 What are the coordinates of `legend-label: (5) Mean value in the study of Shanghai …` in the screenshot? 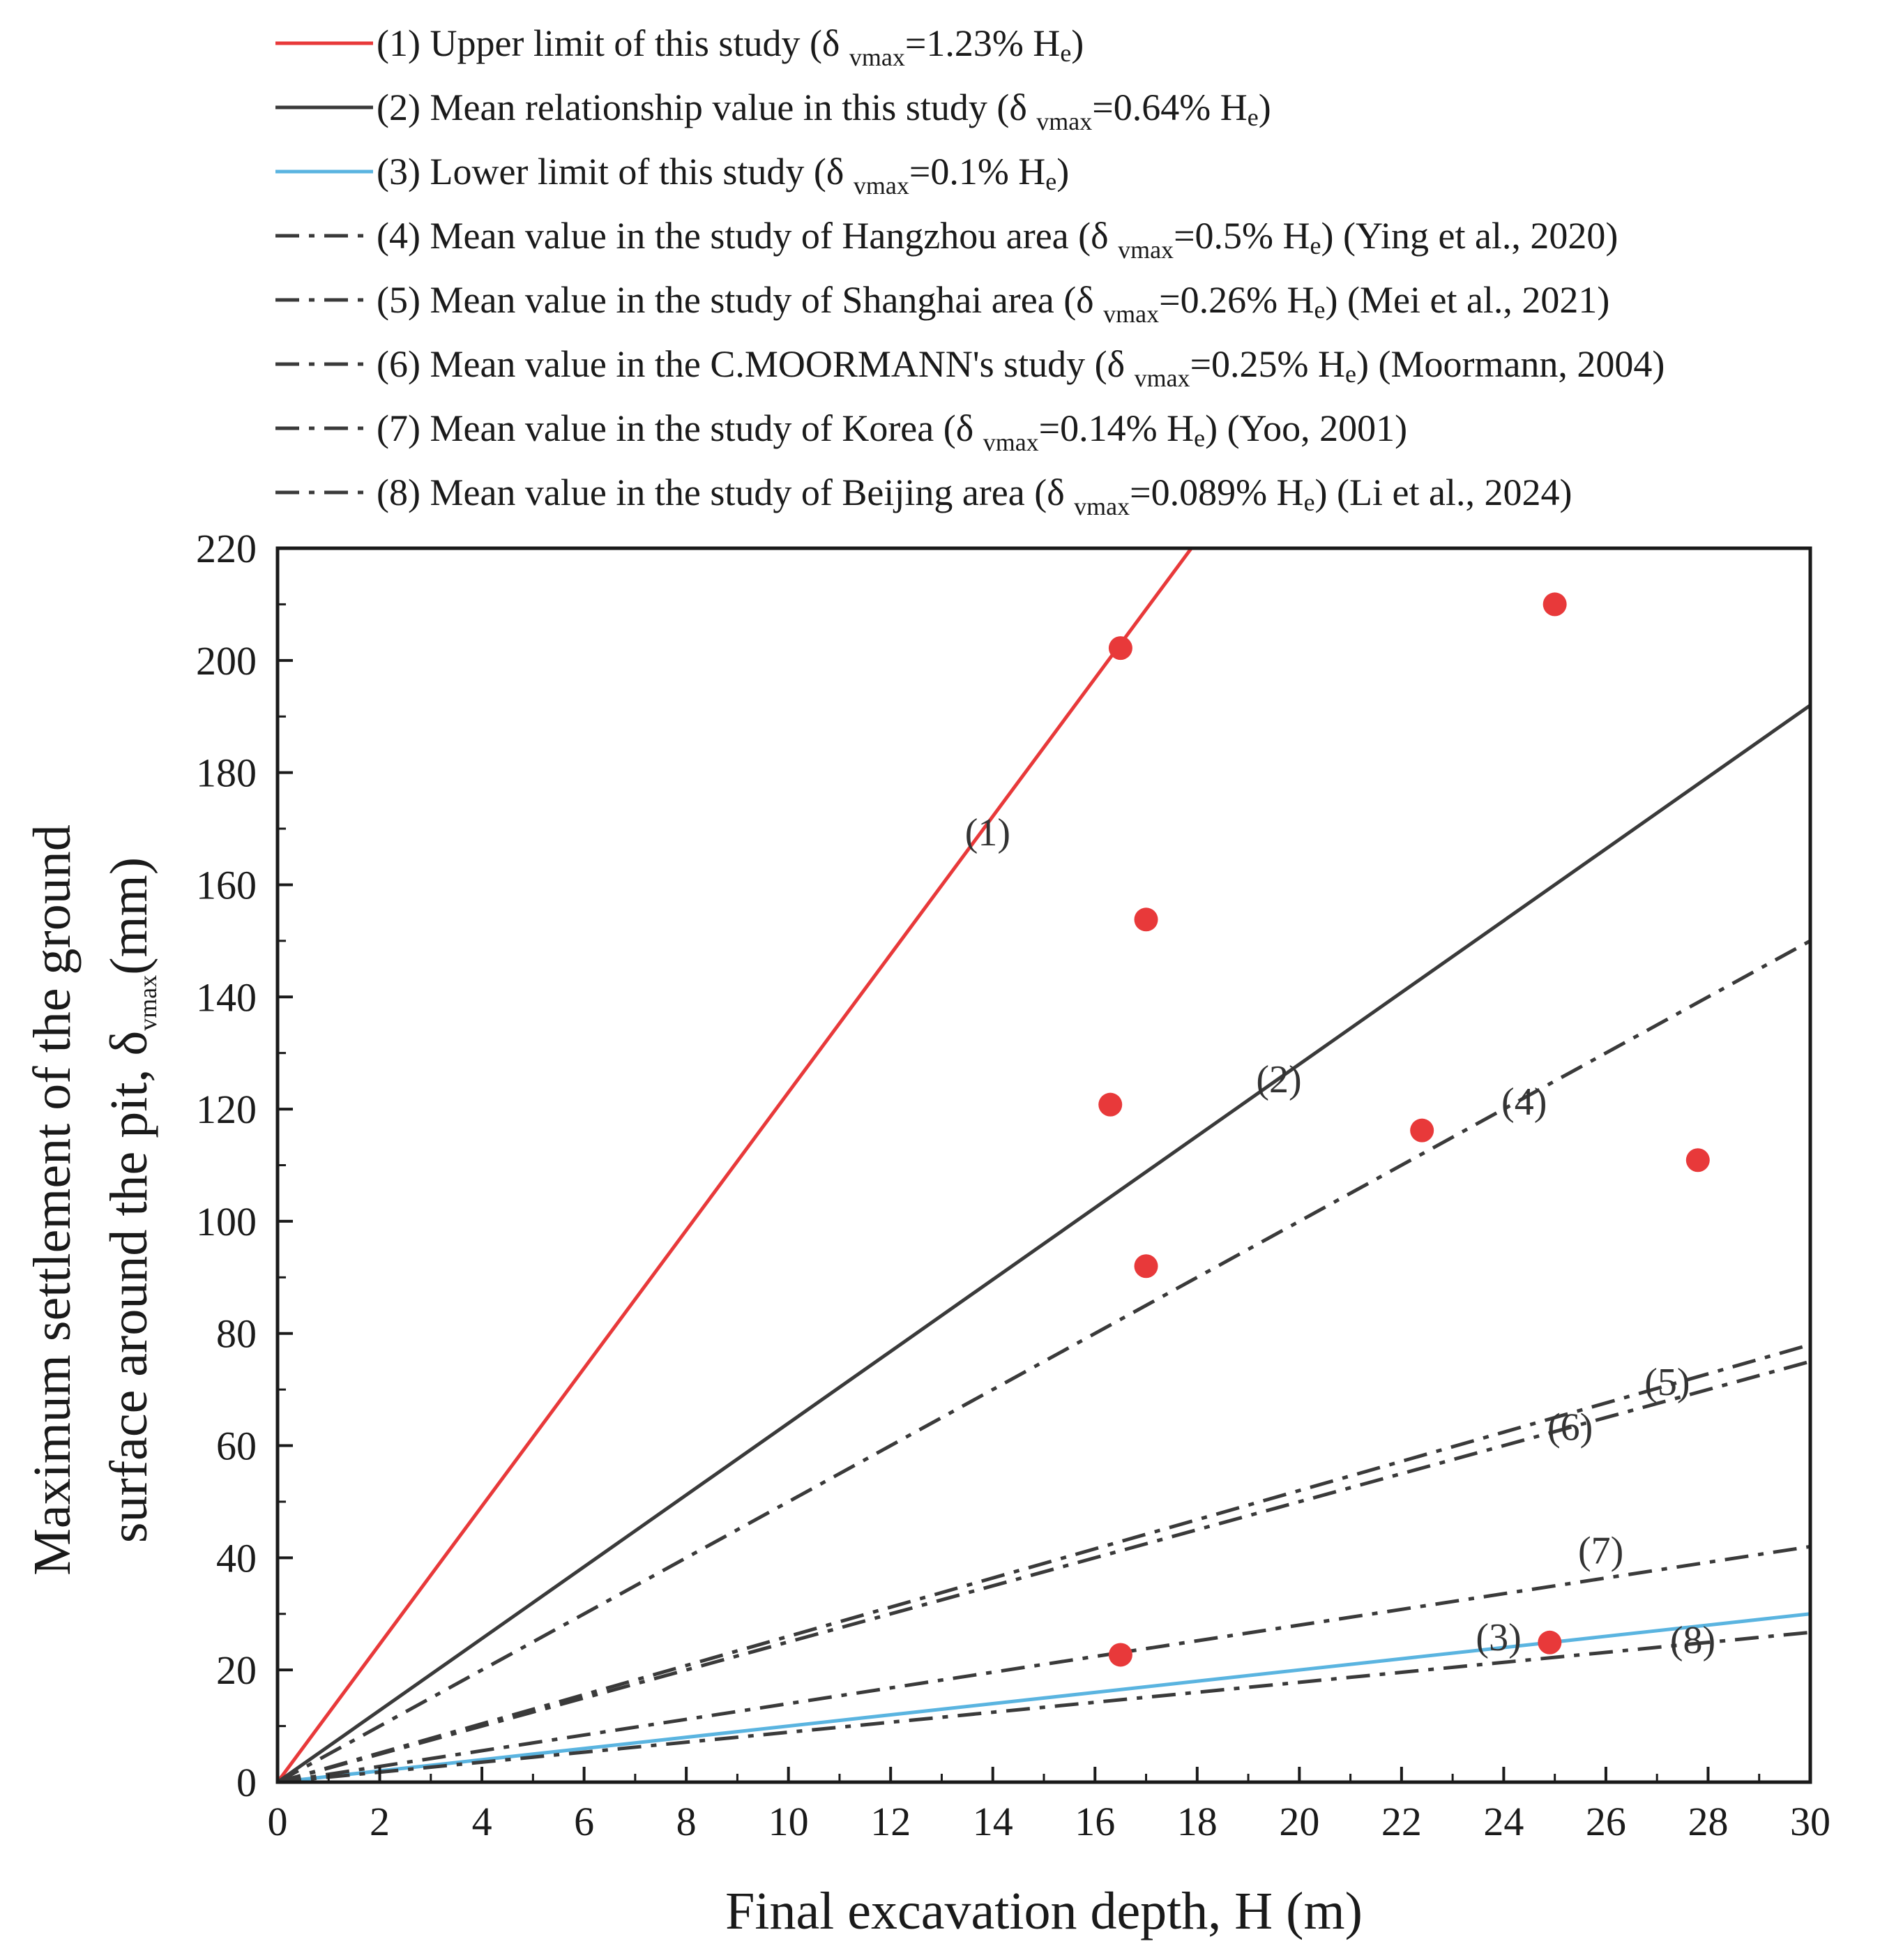 It's located at (993, 303).